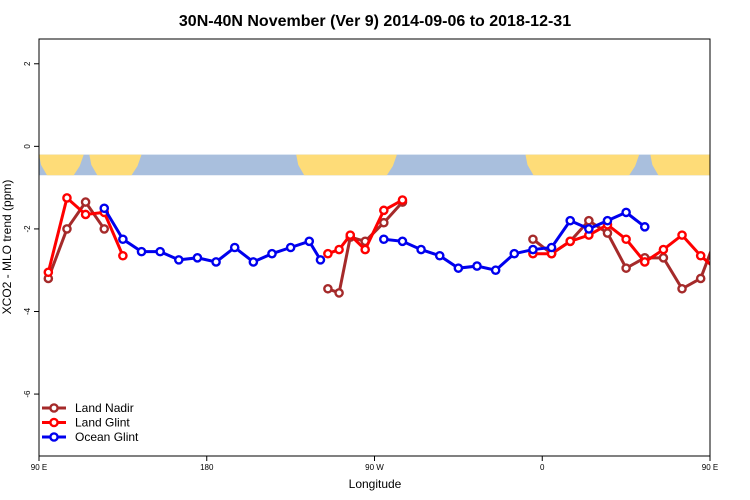 This screenshot has height=500, width=750. I want to click on legend-label-ocean-glint: Ocean Glint, so click(107, 437).